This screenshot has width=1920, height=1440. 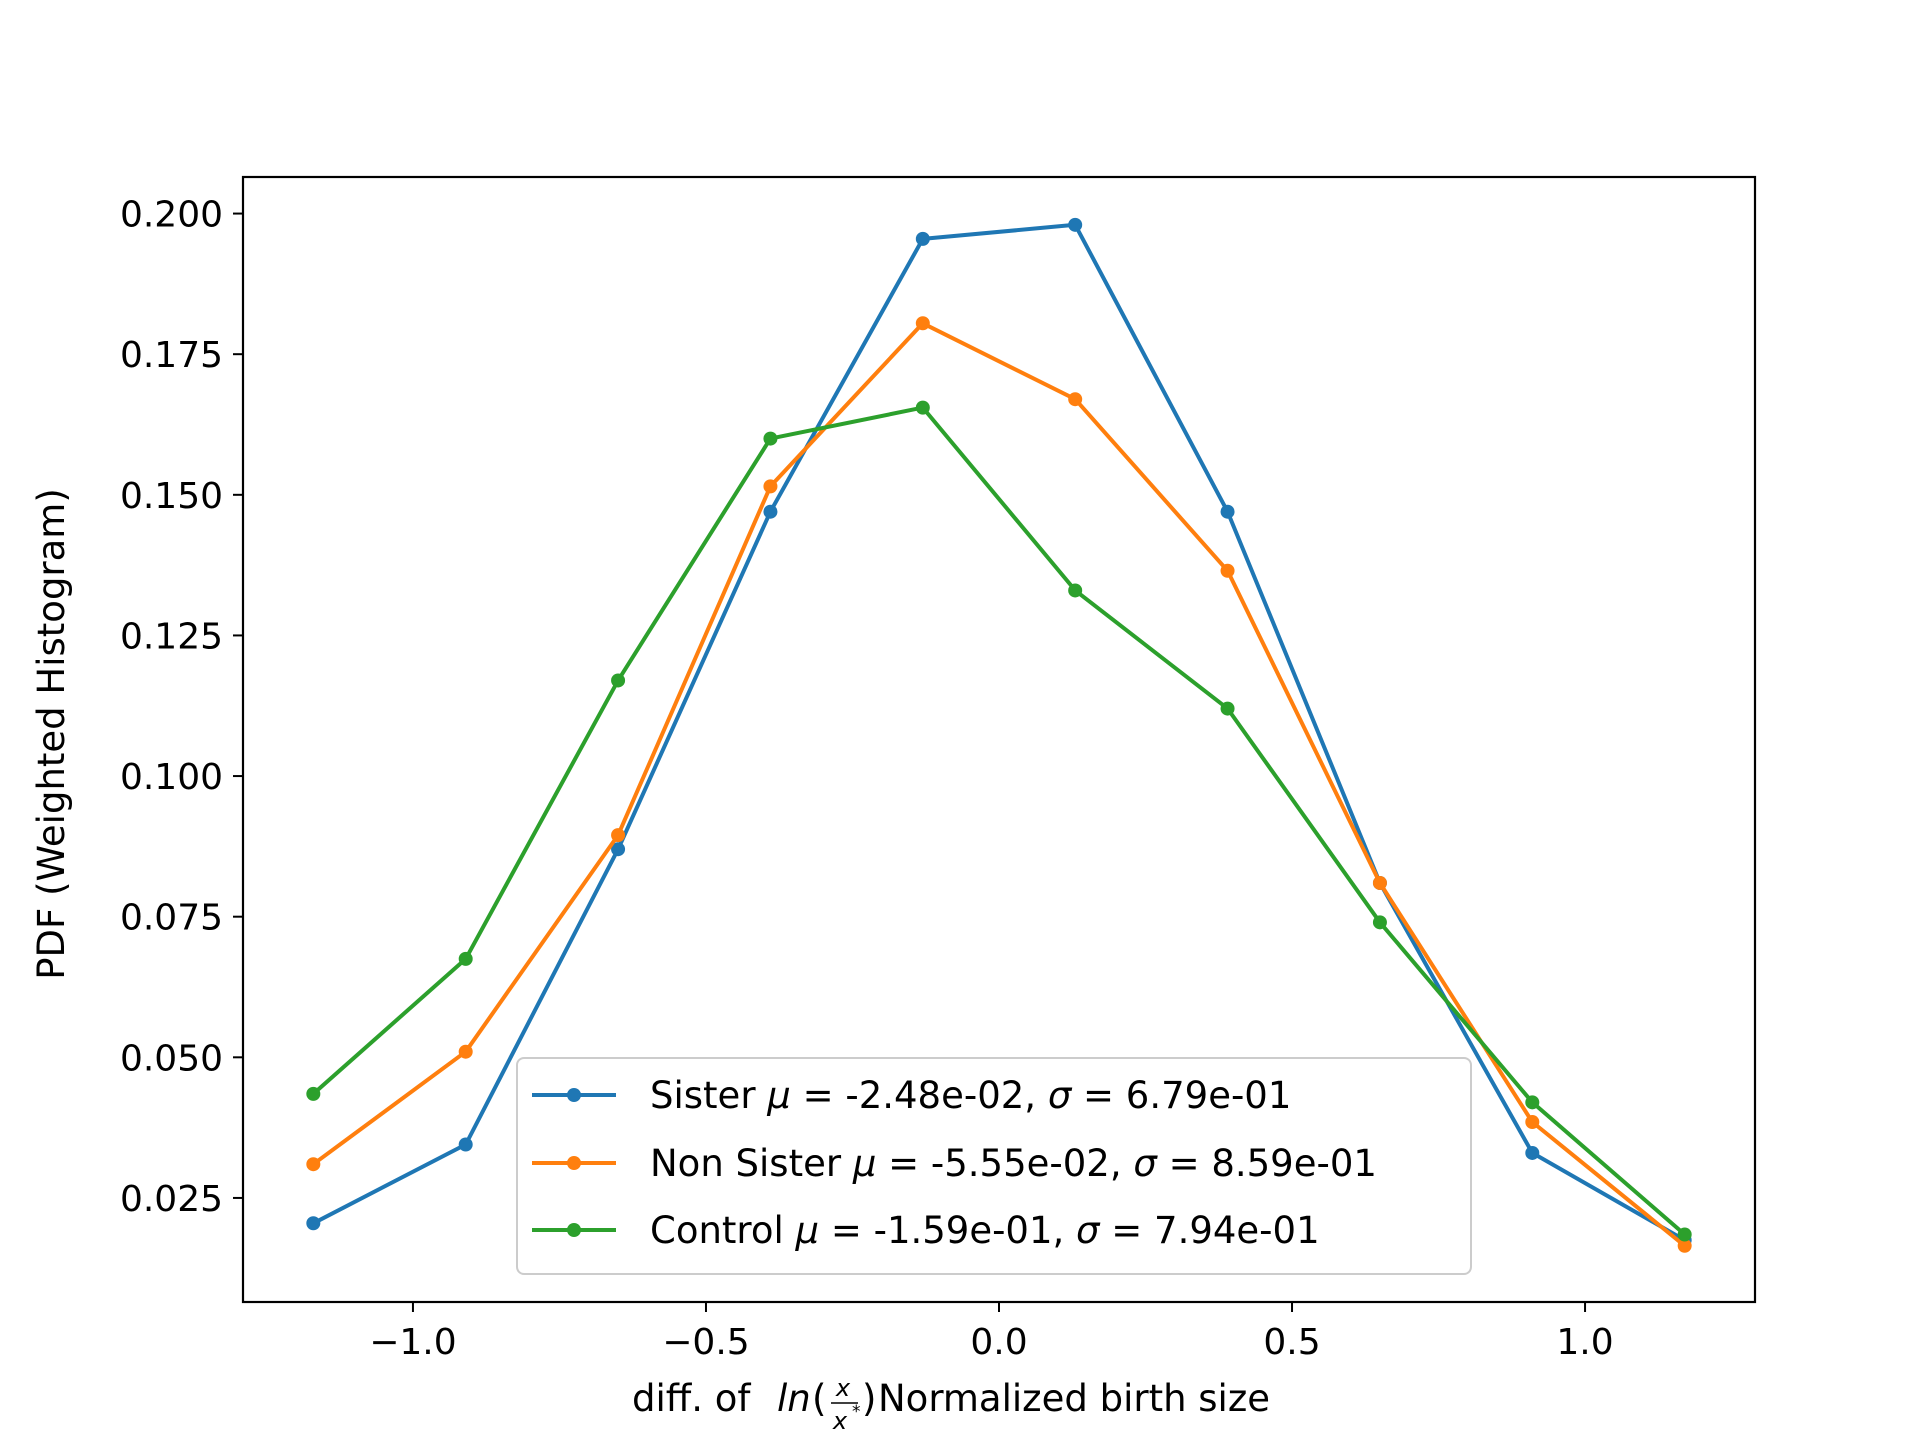 What do you see at coordinates (843, 1388) in the screenshot?
I see `x-axis-label-numerator: x` at bounding box center [843, 1388].